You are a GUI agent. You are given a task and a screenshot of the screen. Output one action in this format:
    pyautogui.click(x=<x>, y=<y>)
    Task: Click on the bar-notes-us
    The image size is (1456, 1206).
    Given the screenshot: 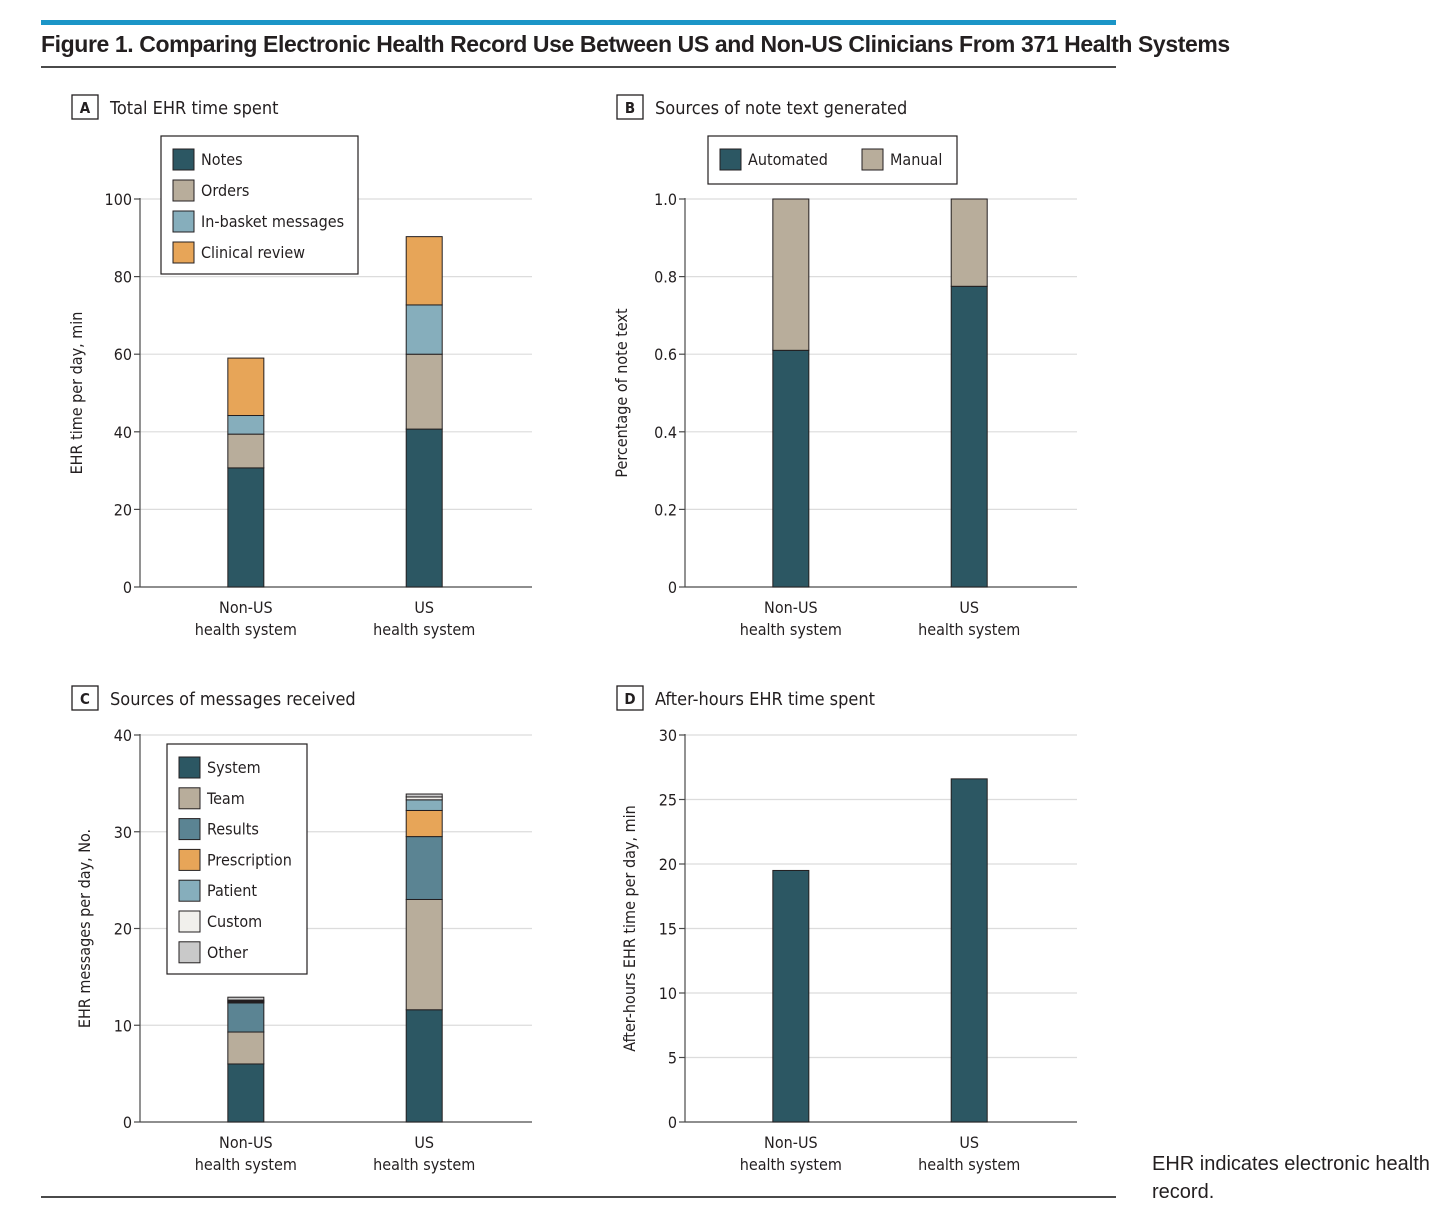 What is the action you would take?
    pyautogui.click(x=424, y=508)
    